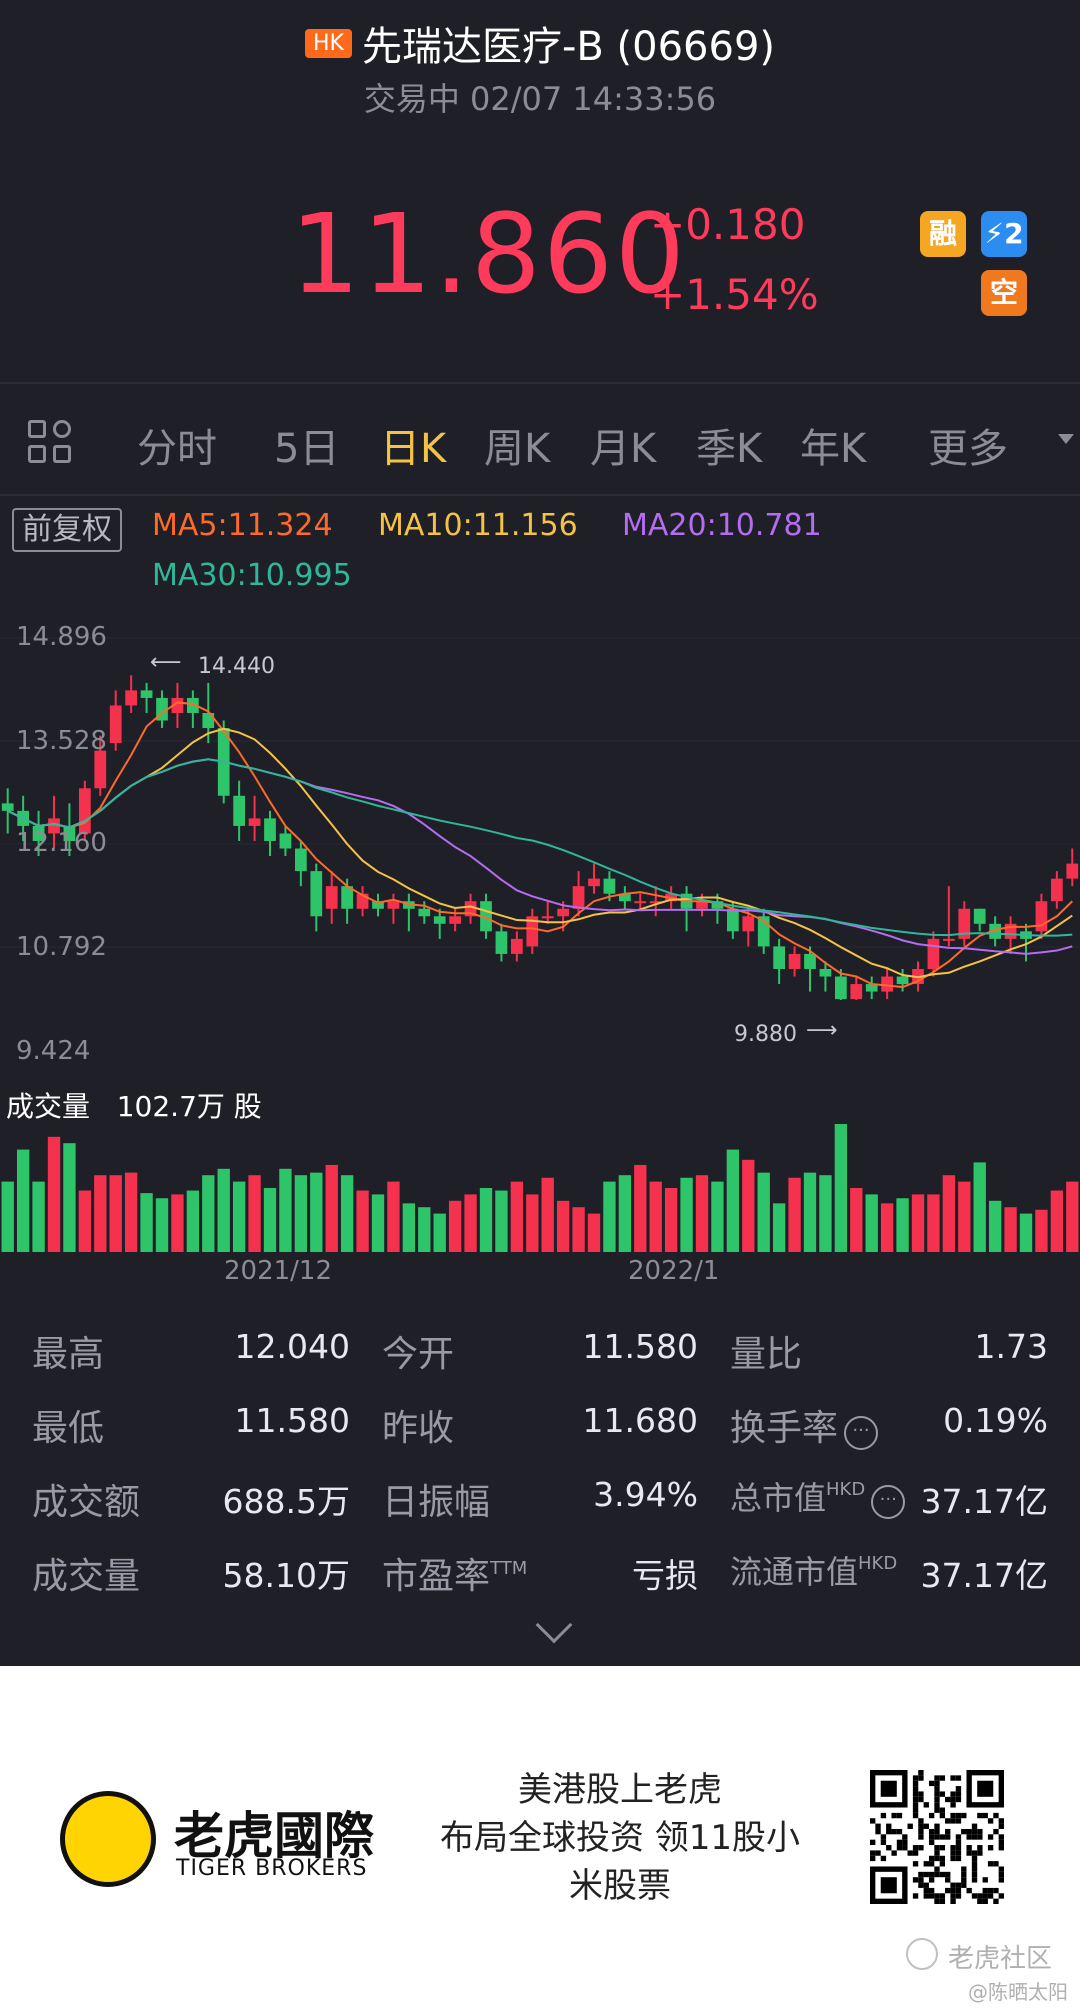  What do you see at coordinates (995, 1420) in the screenshot?
I see `stat-value: 0.19%` at bounding box center [995, 1420].